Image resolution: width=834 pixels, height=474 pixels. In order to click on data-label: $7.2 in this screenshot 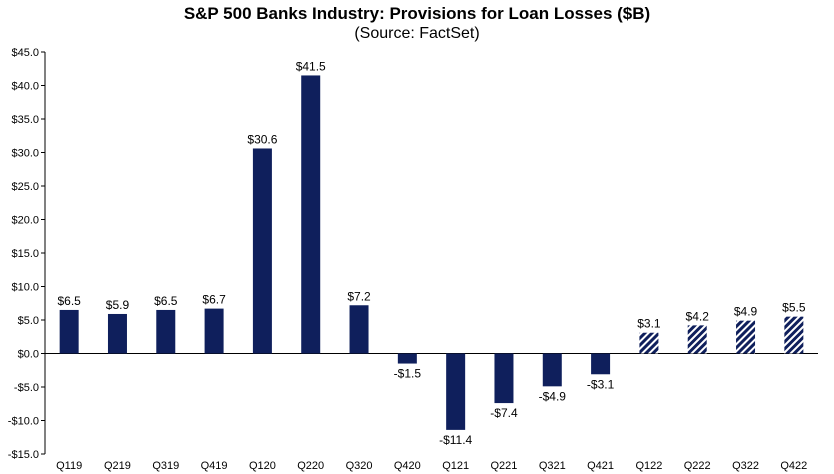, I will do `click(359, 296)`.